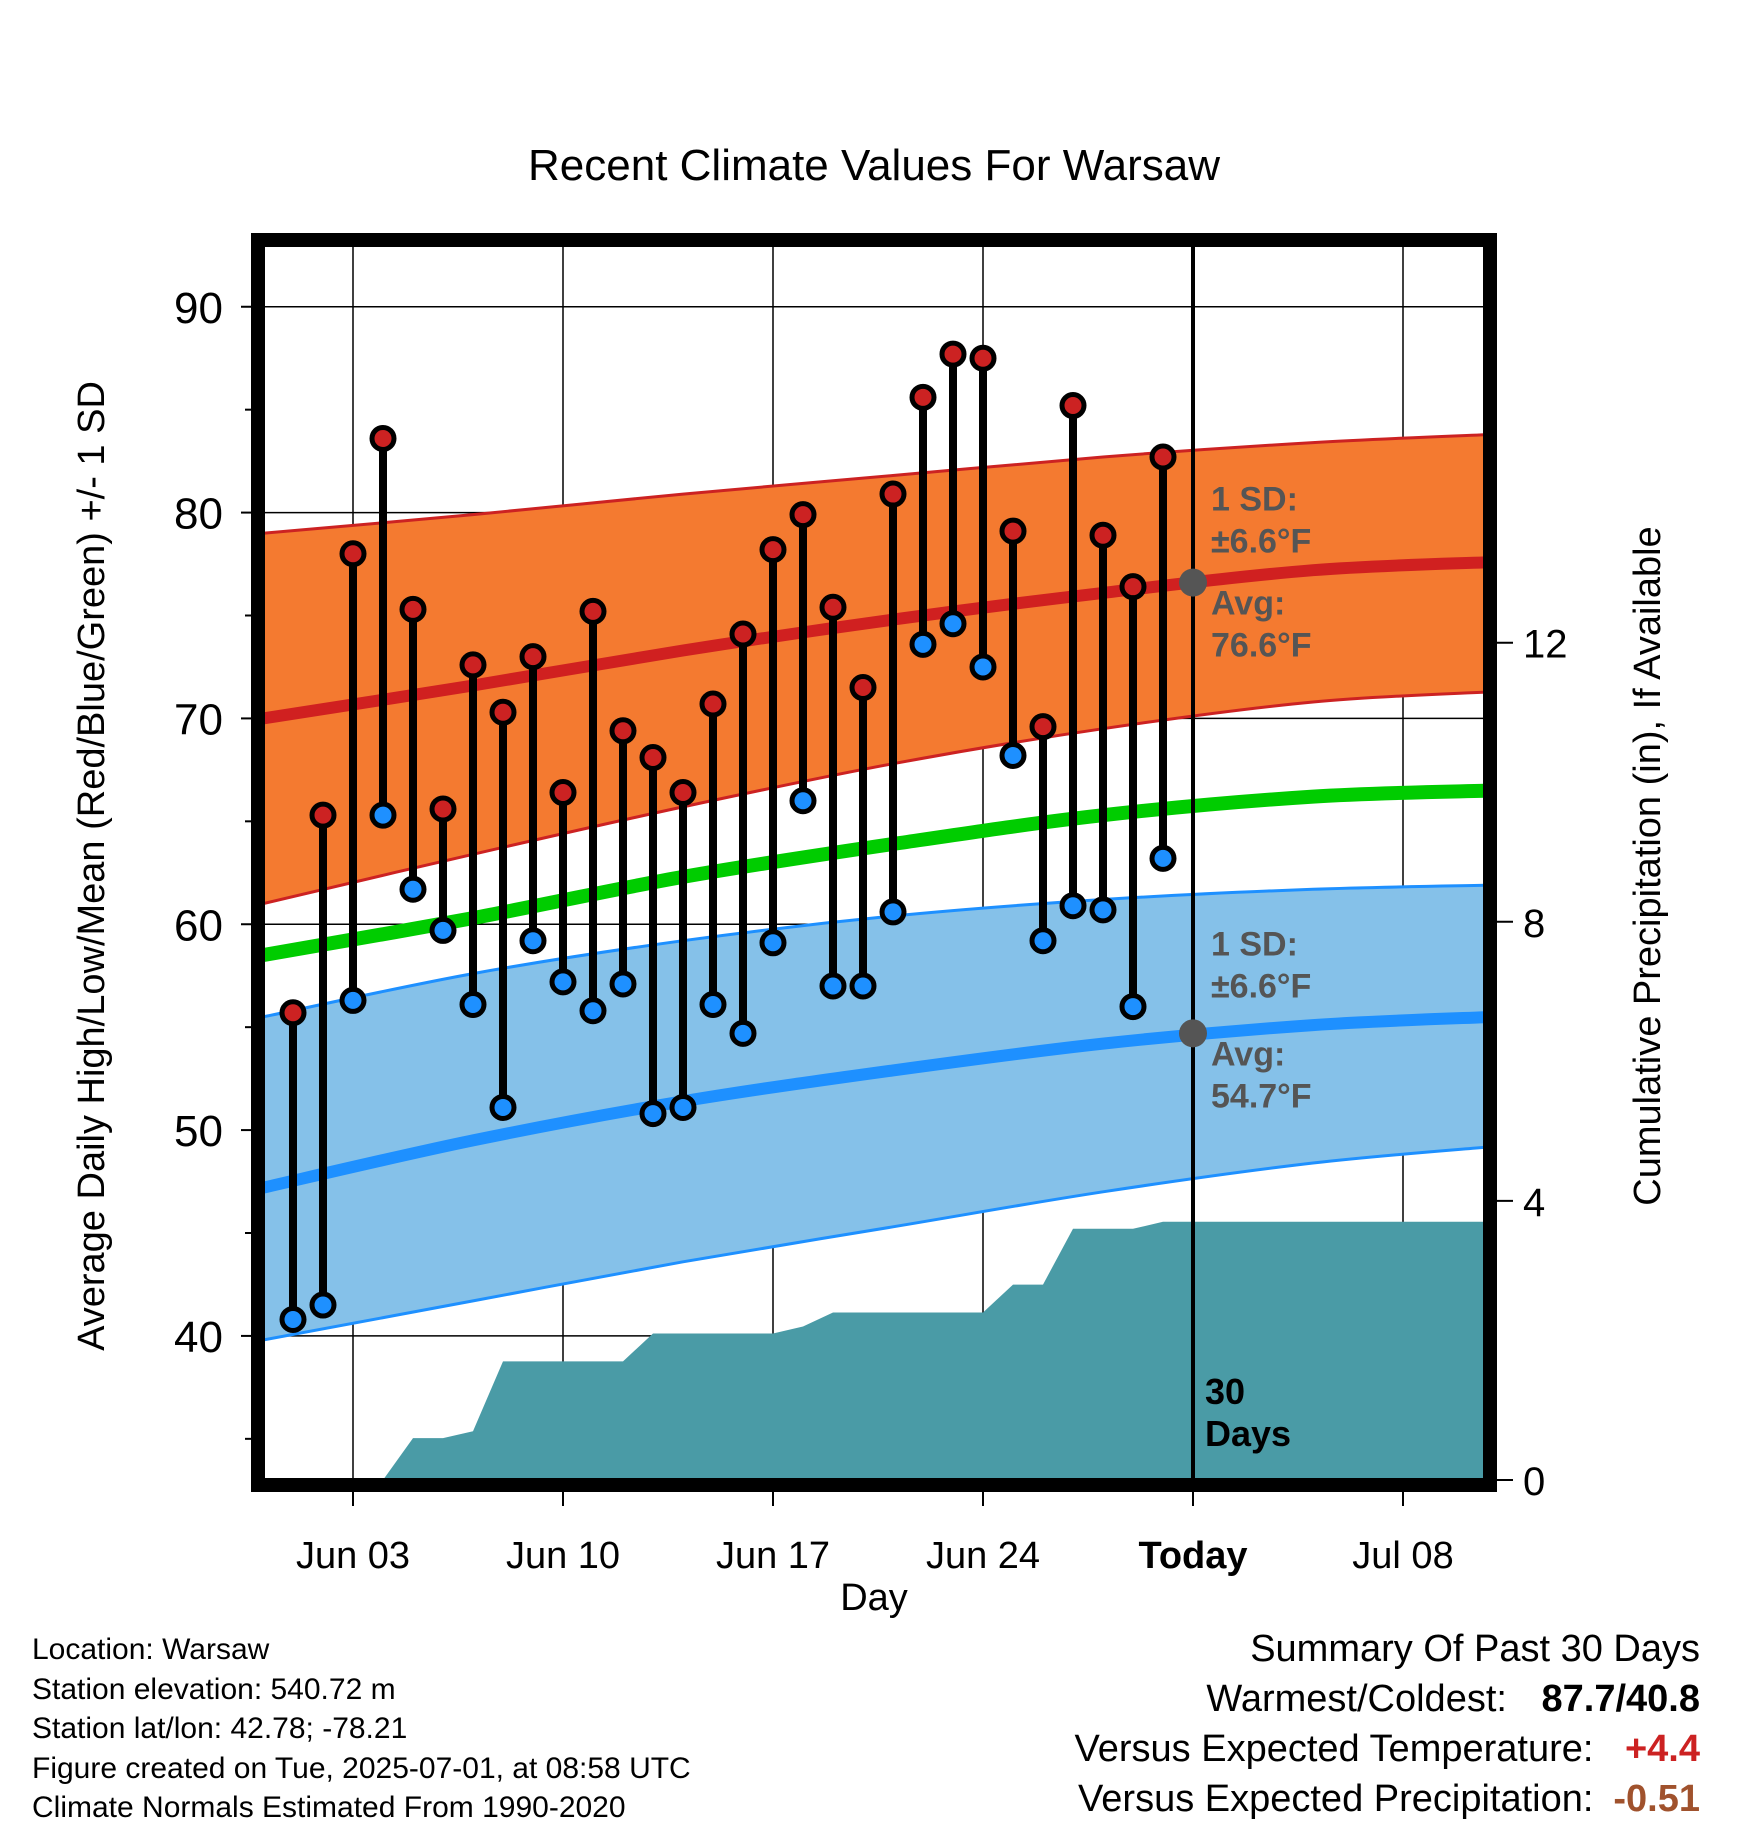 The width and height of the screenshot is (1748, 1828). Describe the element at coordinates (1248, 1433) in the screenshot. I see `window-label-days: Days` at that location.